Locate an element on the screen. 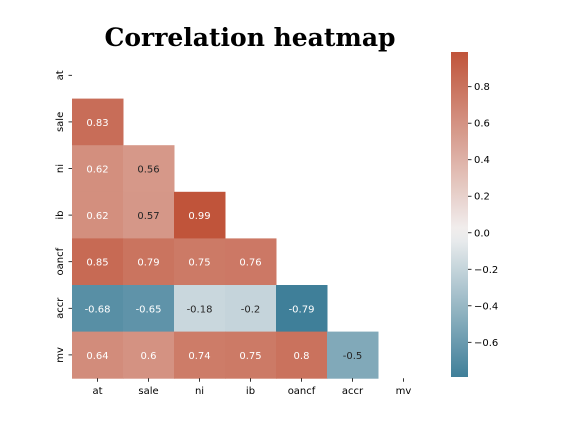 Image resolution: width=576 pixels, height=432 pixels. heatmap-cell-label: 0.85 is located at coordinates (97, 263).